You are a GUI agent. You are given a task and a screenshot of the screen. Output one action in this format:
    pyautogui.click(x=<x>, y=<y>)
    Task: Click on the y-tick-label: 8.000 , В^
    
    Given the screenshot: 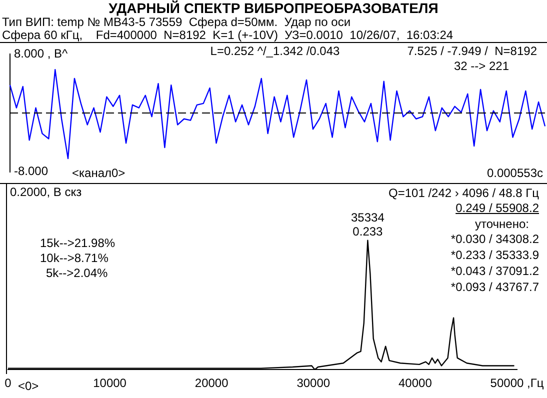 What is the action you would take?
    pyautogui.click(x=41, y=53)
    